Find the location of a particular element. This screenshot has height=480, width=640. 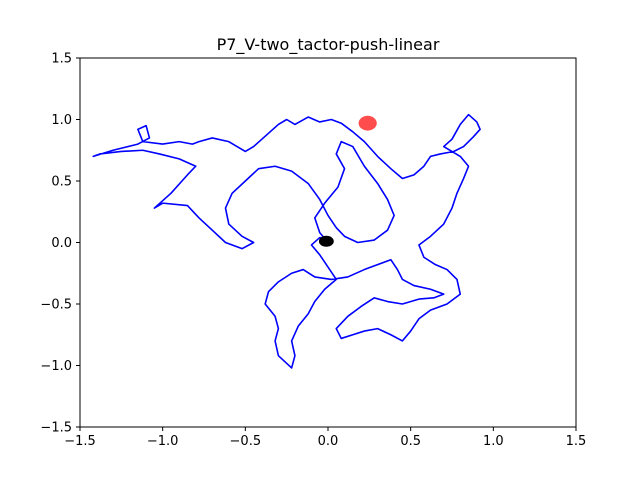

target-marker is located at coordinates (367, 123).